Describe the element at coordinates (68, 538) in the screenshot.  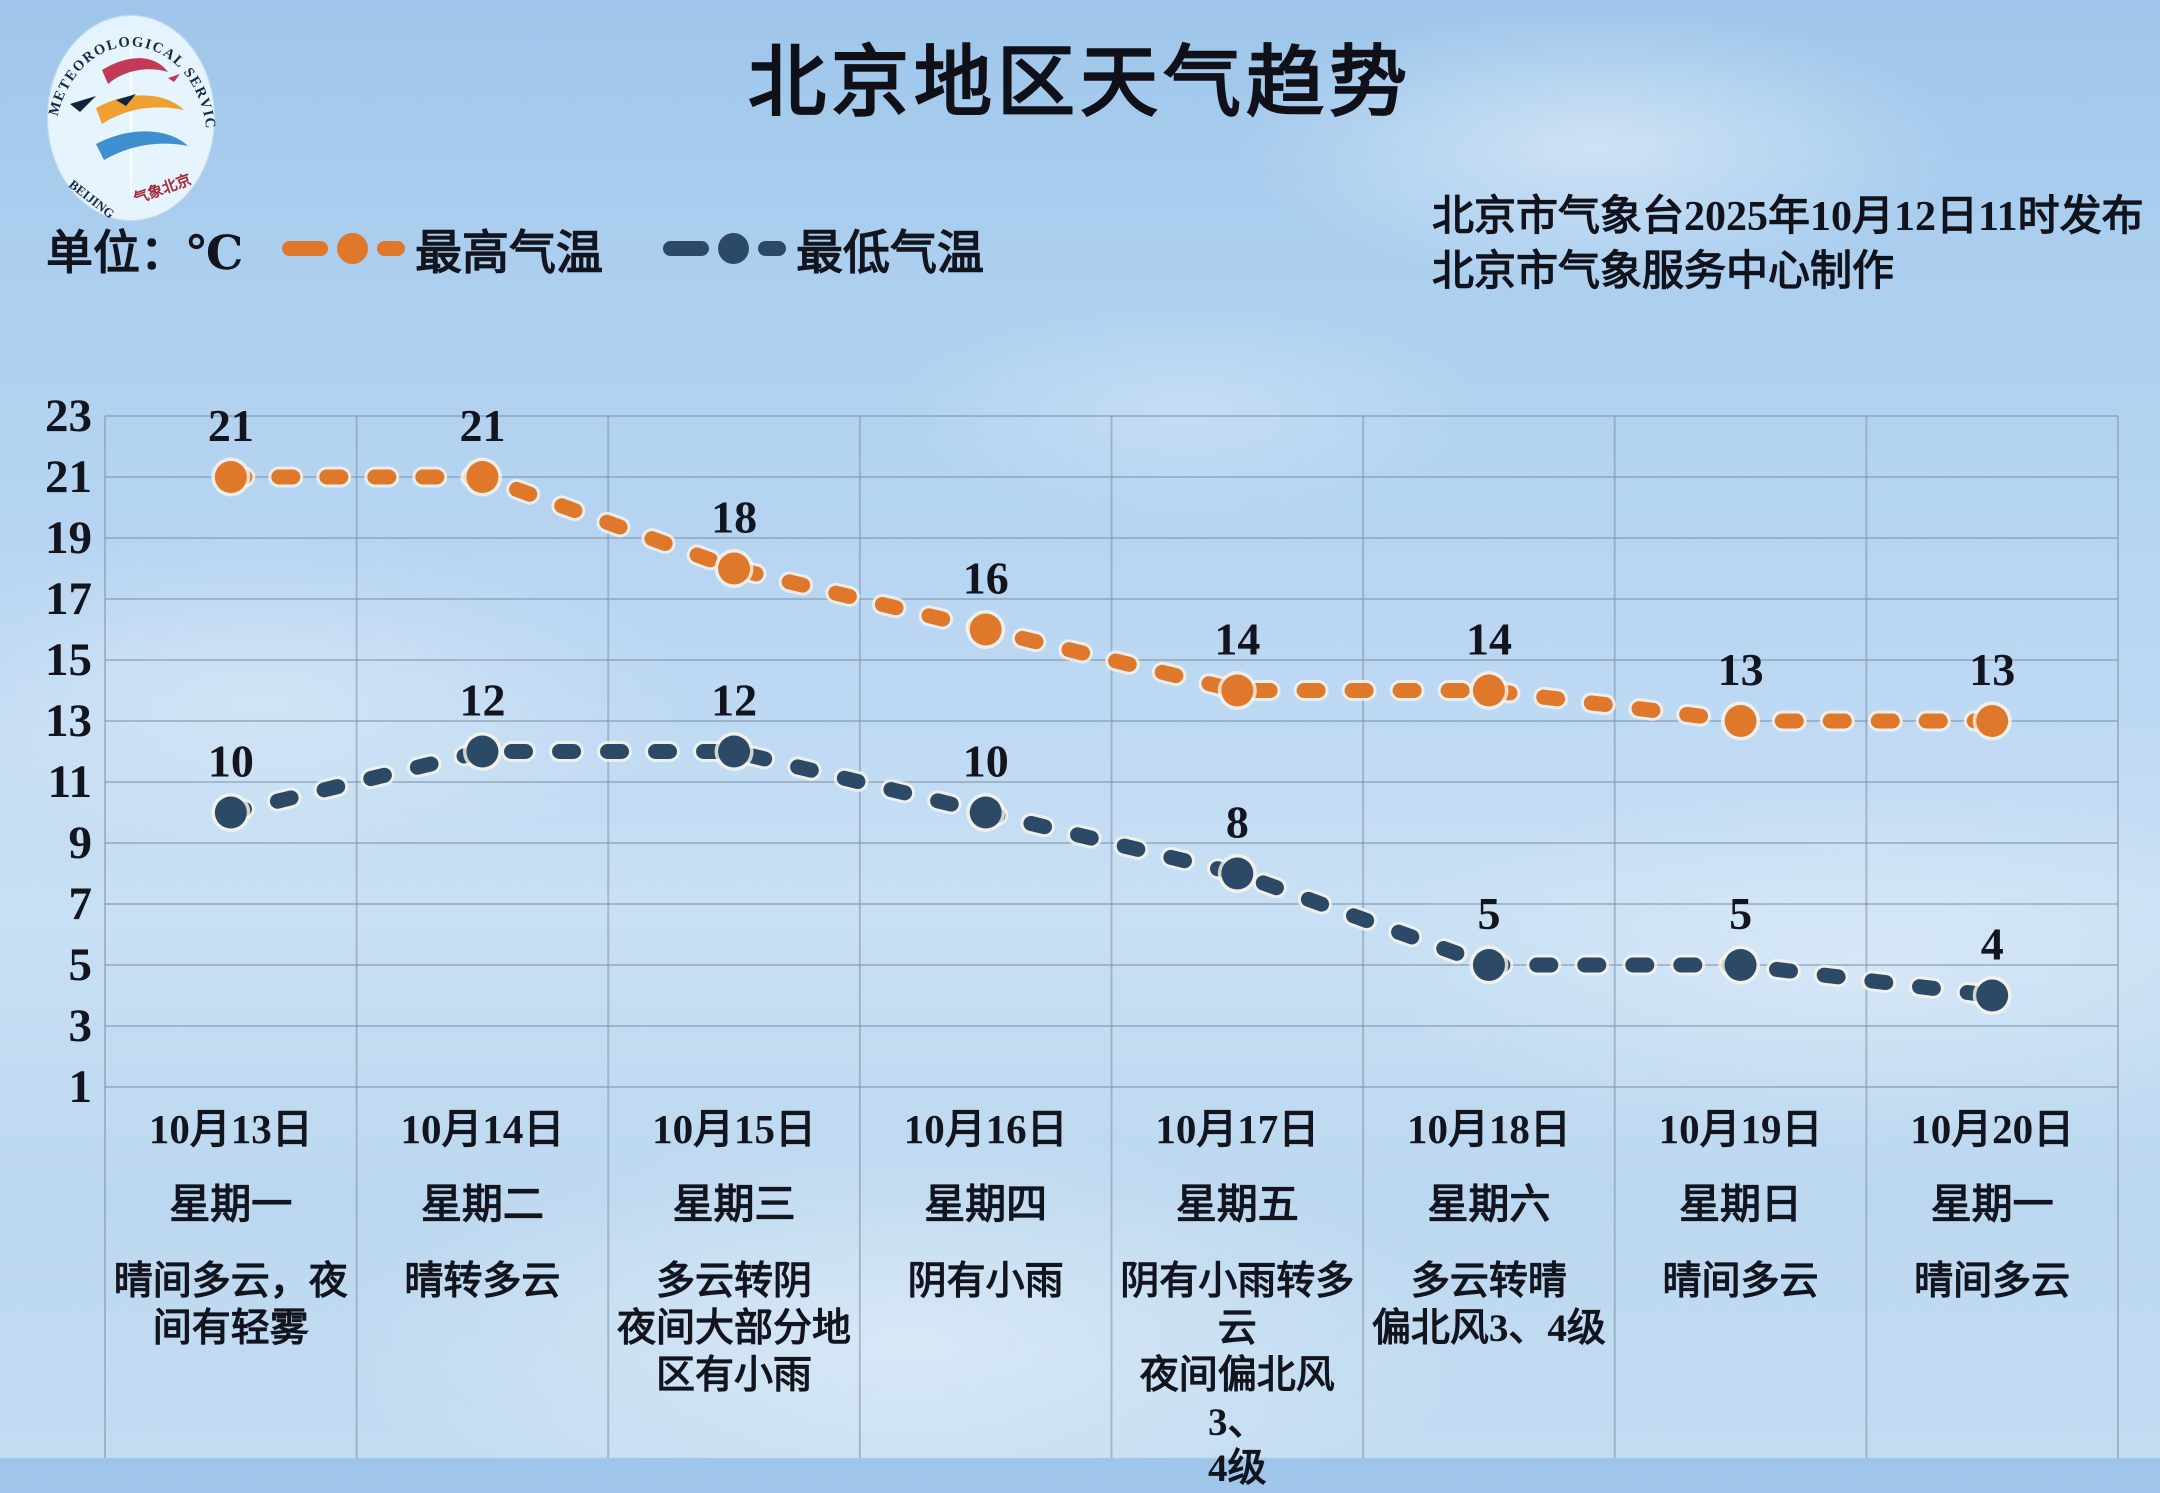
I see `y-tick-label-19: 19` at that location.